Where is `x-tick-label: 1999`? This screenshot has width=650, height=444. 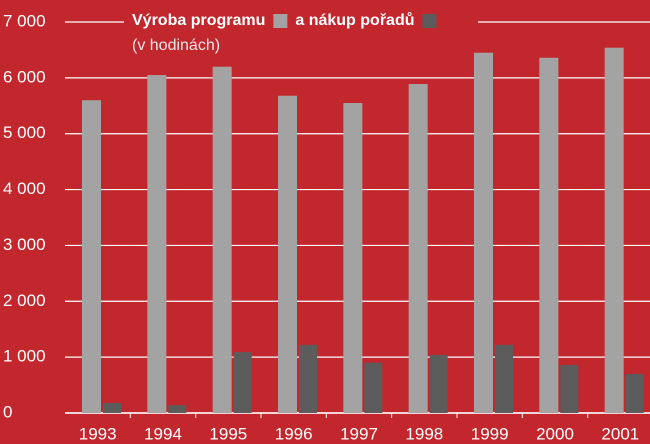
x-tick-label: 1999 is located at coordinates (490, 433).